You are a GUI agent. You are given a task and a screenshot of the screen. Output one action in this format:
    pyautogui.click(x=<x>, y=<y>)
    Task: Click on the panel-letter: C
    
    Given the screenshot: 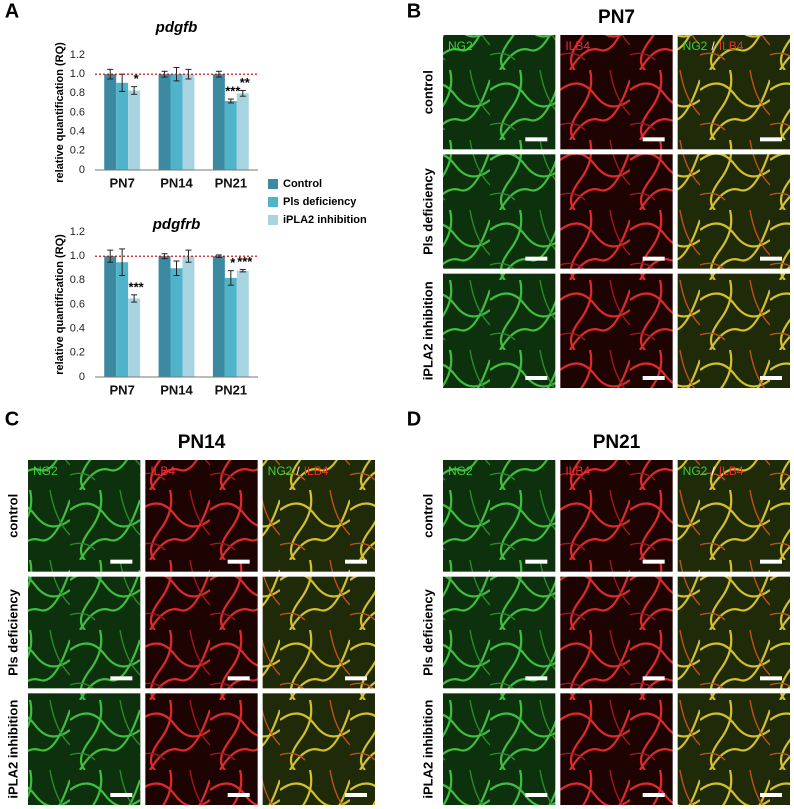 What is the action you would take?
    pyautogui.click(x=12, y=419)
    